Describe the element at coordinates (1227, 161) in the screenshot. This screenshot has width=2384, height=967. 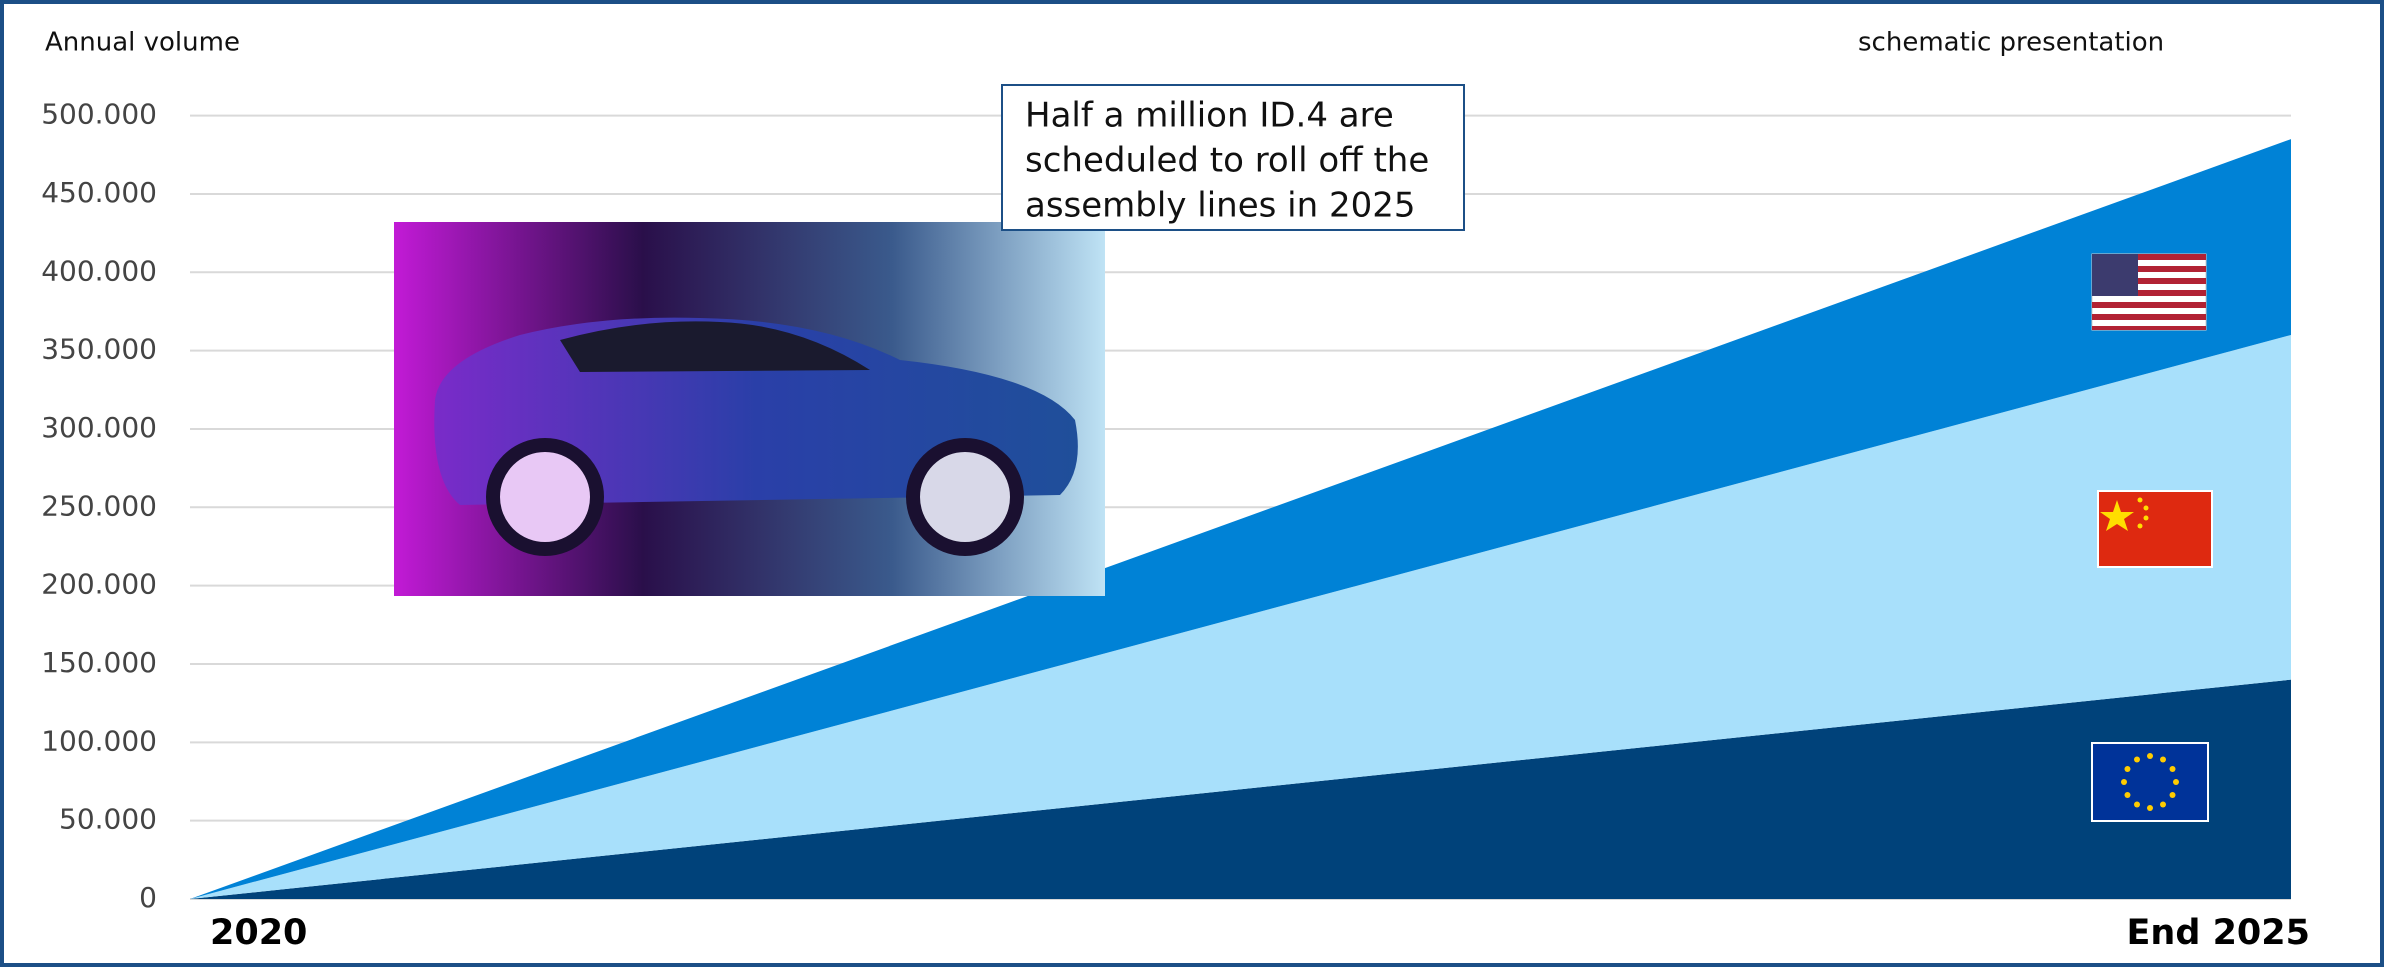
I see `annotation-line: scheduled to roll off the` at that location.